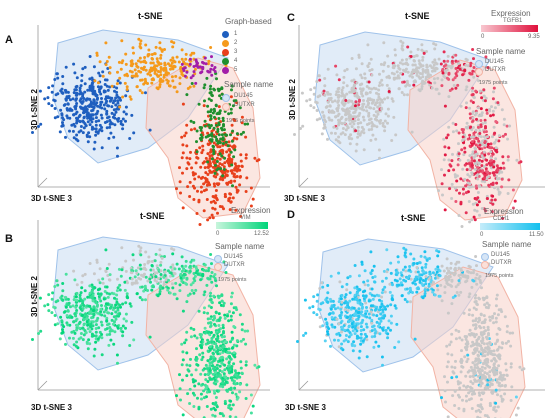 This screenshot has height=418, width=550. Describe the element at coordinates (485, 265) in the screenshot. I see `sample-swatch-d-dutxr` at that location.